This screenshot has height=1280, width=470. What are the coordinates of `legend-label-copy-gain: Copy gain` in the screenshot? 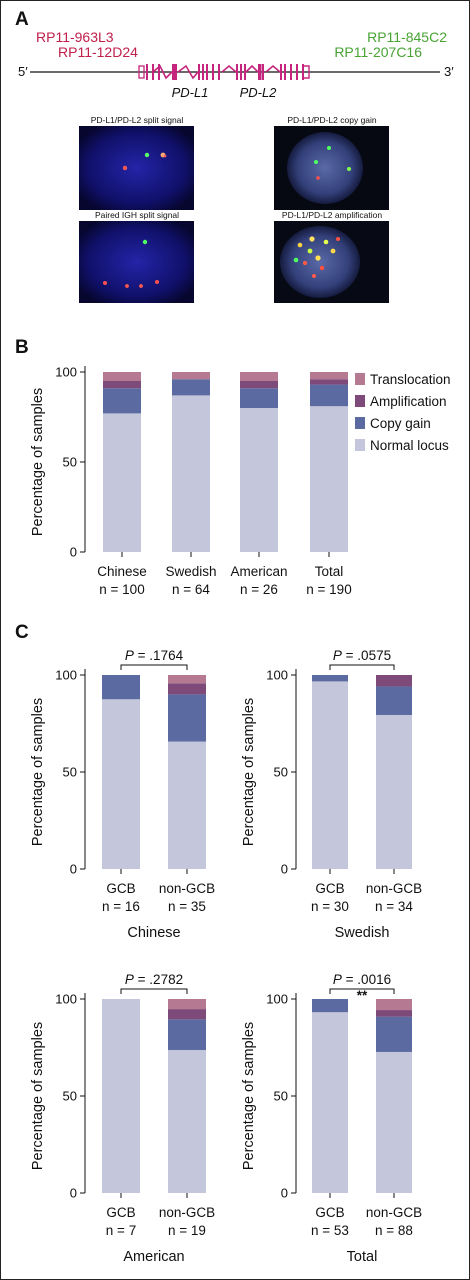 It's located at (400, 423).